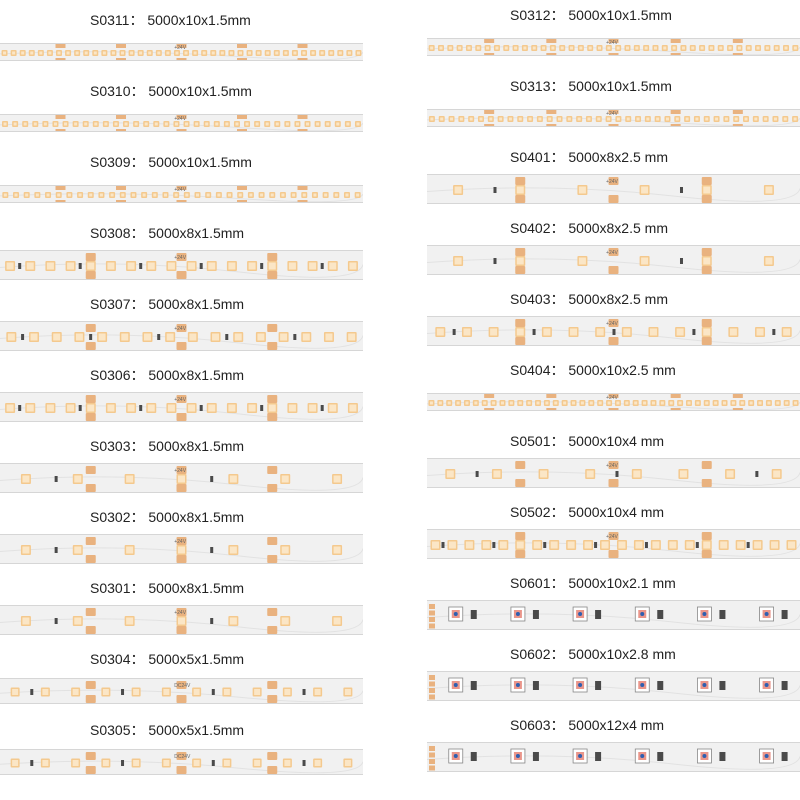 The height and width of the screenshot is (800, 800). Describe the element at coordinates (196, 517) in the screenshot. I see `dimension-text: 5000x8x1.5mm` at that location.